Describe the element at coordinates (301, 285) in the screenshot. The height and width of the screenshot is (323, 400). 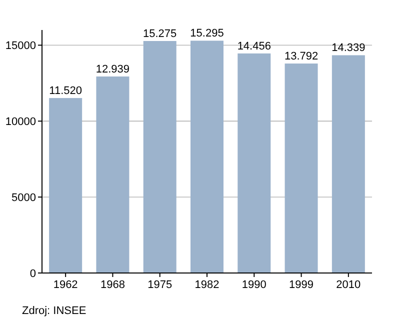
I see `x-tick-label: 1999` at that location.